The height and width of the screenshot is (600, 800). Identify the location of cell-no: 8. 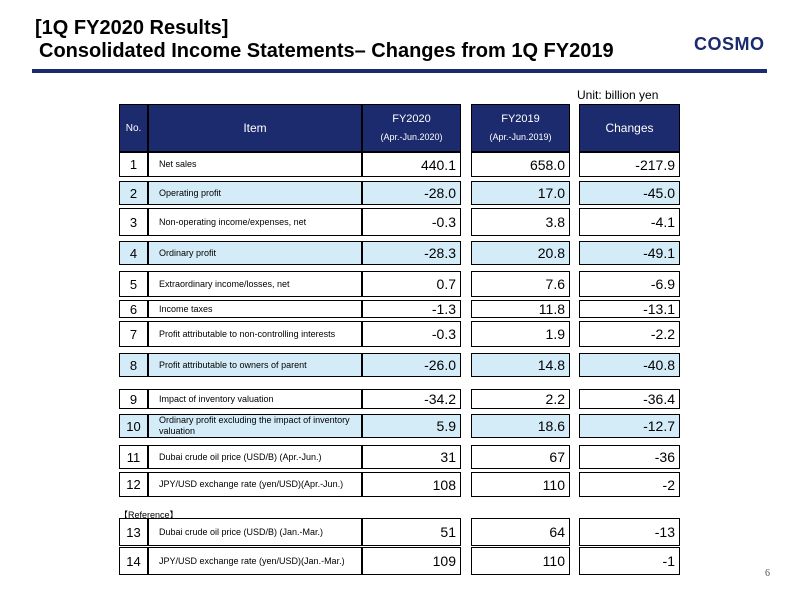
(133, 365).